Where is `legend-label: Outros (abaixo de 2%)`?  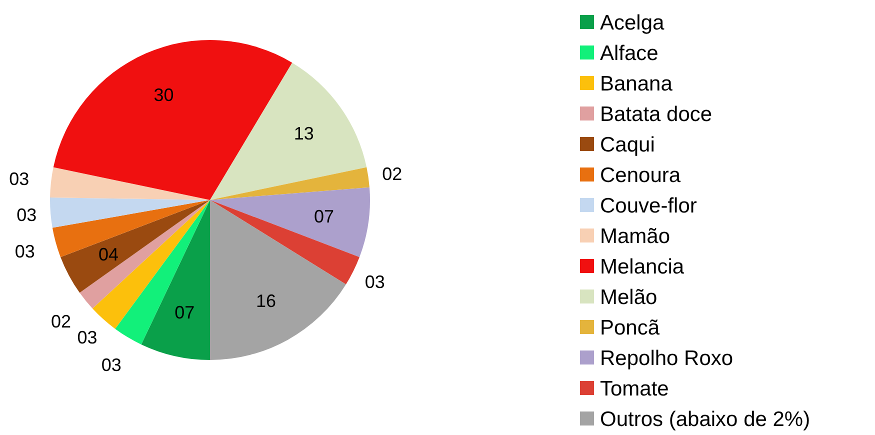 legend-label: Outros (abaixo de 2%) is located at coordinates (705, 419).